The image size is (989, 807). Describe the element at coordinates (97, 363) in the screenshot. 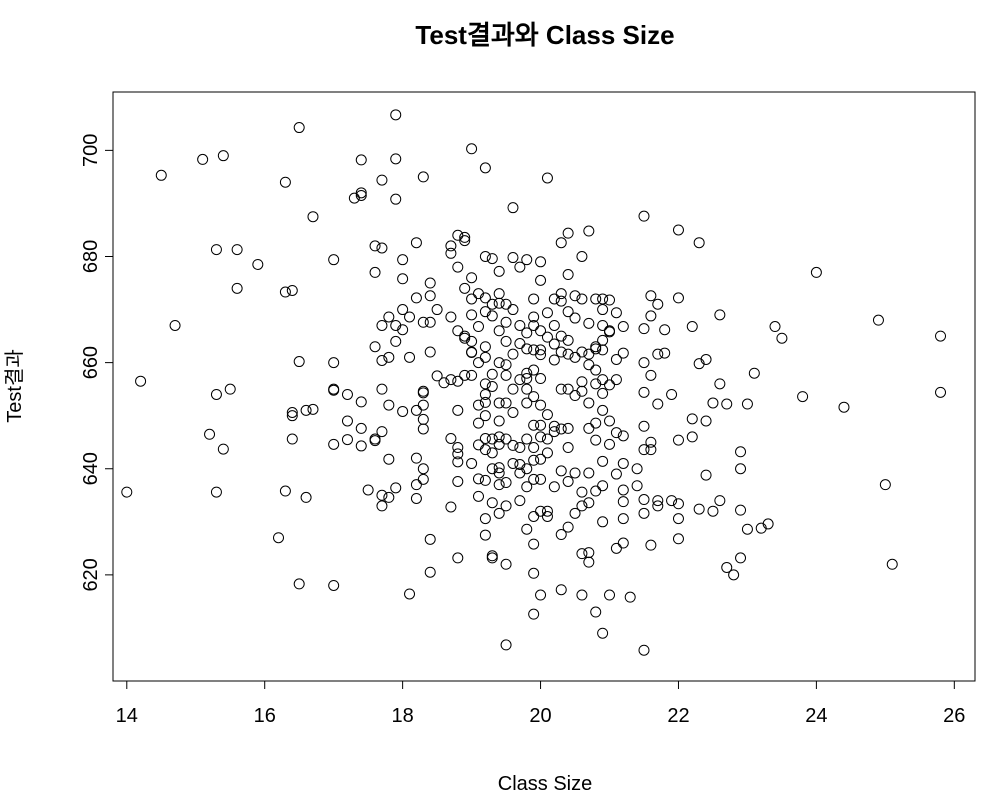

I see `y-axis: 620 640 660 680 700` at that location.